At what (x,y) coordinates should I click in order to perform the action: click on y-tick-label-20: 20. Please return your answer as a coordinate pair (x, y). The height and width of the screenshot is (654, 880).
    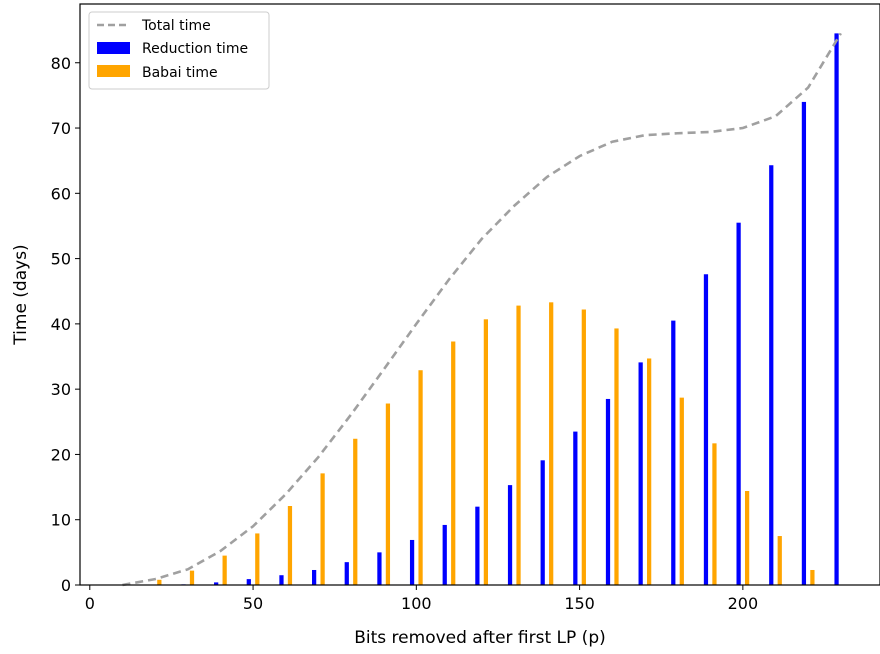
    Looking at the image, I should click on (61, 454).